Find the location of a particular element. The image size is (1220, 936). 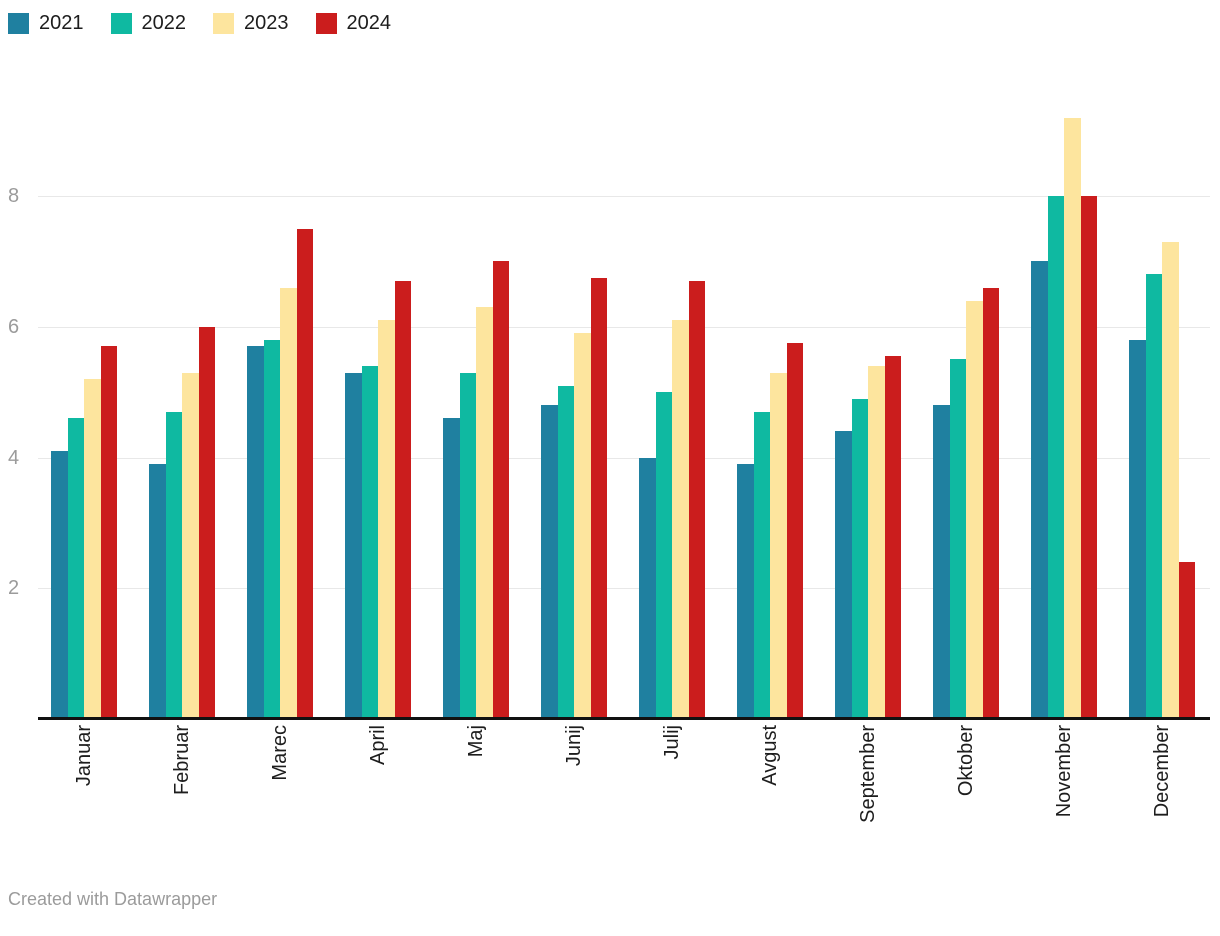

bar-2022-December is located at coordinates (1153, 496).